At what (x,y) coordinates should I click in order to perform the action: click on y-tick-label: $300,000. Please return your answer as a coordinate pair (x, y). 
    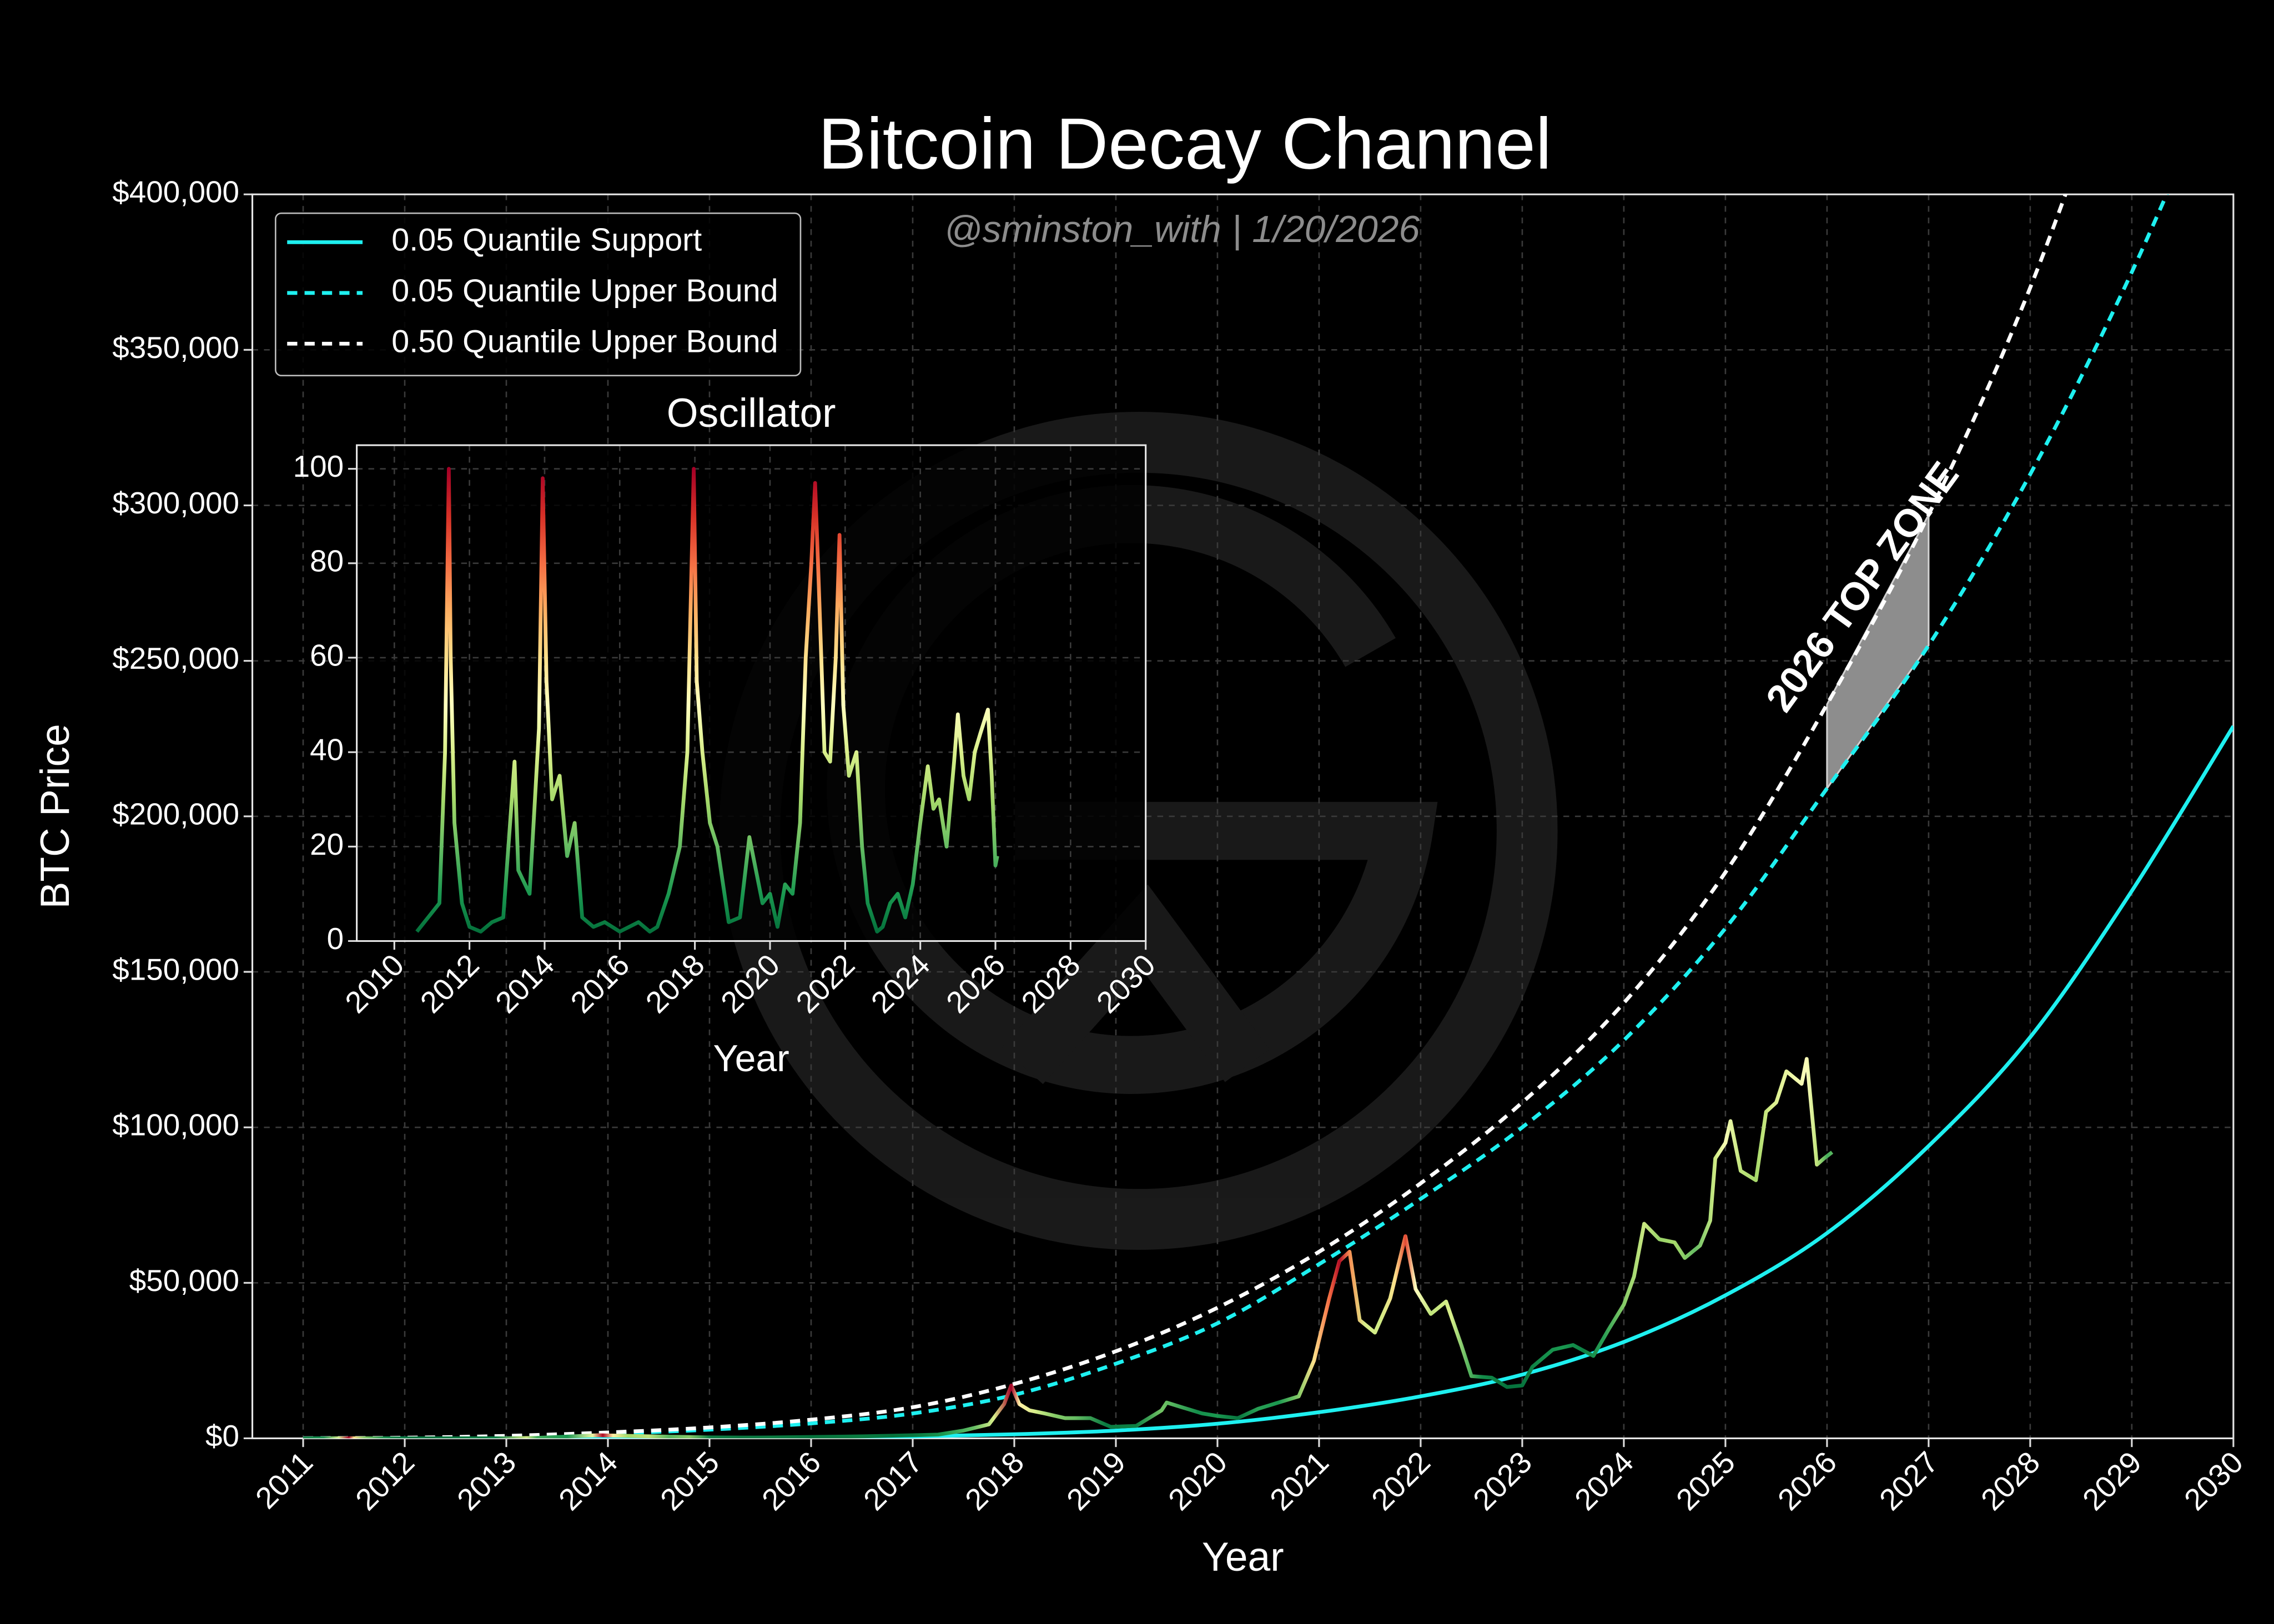
    Looking at the image, I should click on (175, 503).